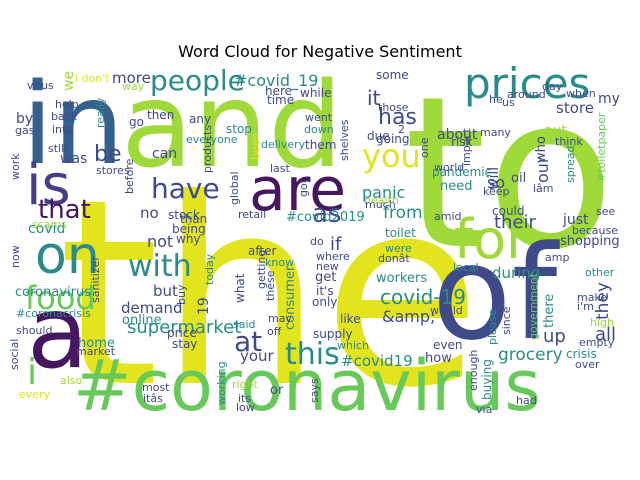 This screenshot has height=480, width=640. I want to click on word-were: were, so click(398, 248).